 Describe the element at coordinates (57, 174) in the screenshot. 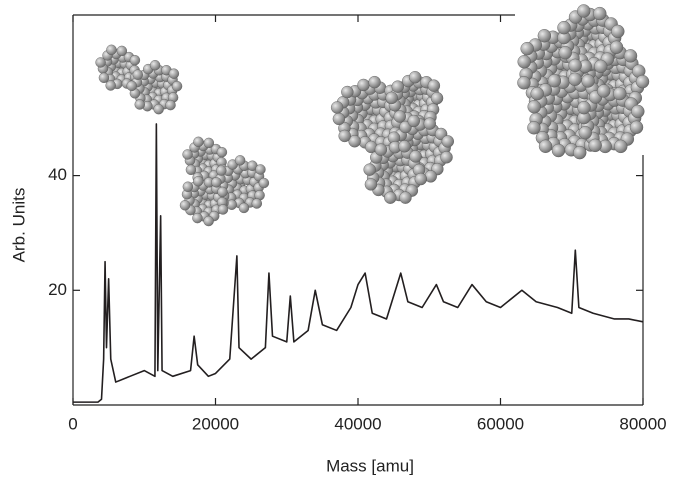

I see `y-tick-label: 40` at that location.